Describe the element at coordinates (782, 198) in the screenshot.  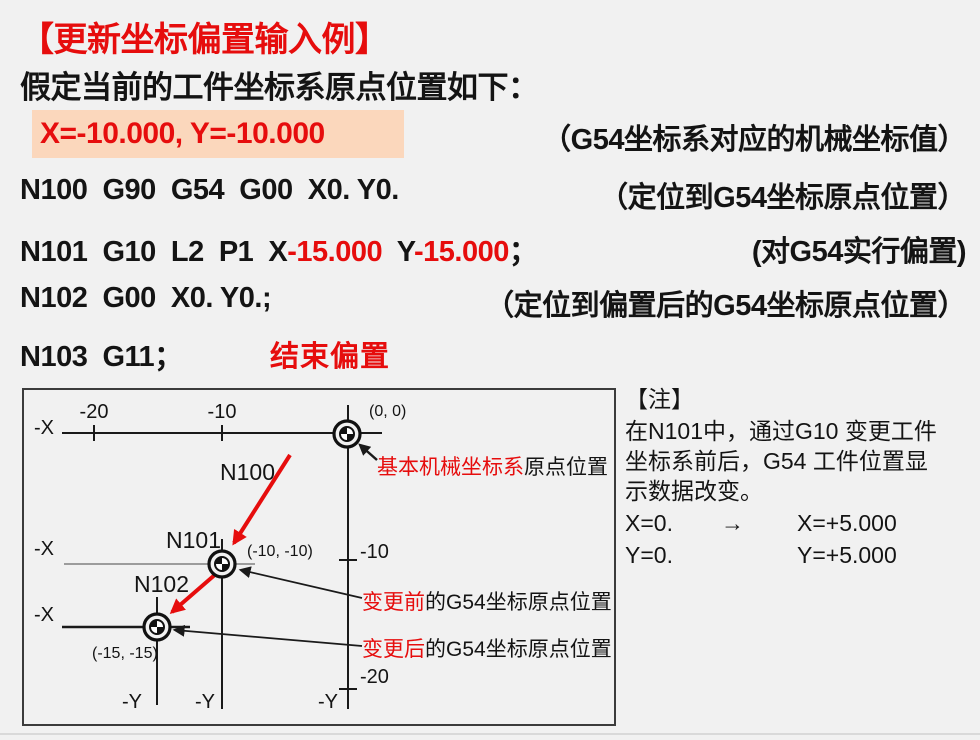
I see `n100-comment: （定位到G54坐标原点位置）` at that location.